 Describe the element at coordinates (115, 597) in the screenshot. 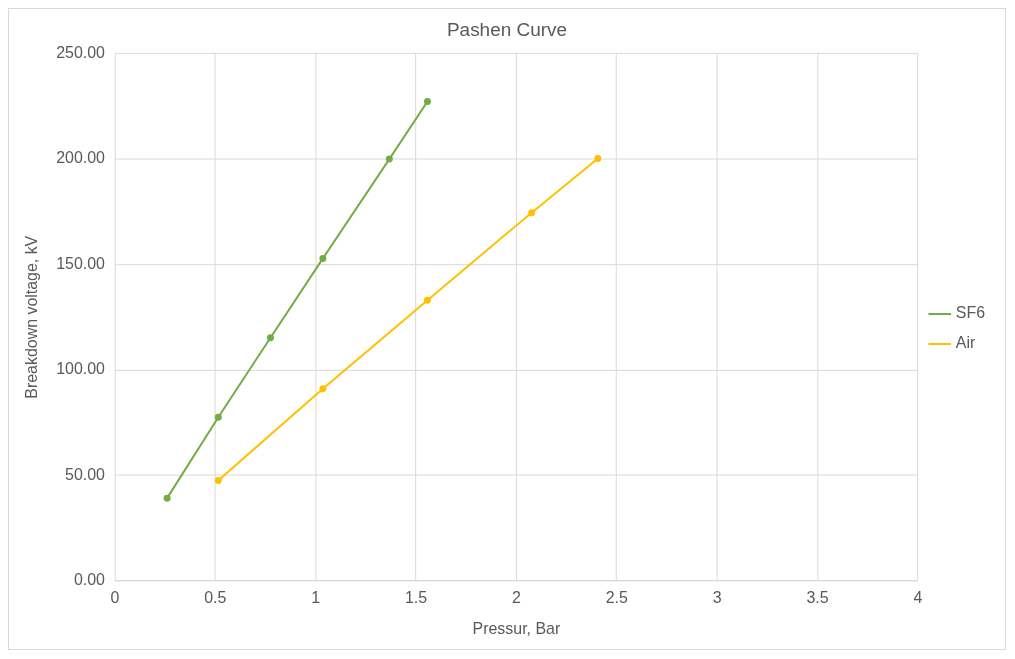

I see `x-tick-label: 0` at that location.